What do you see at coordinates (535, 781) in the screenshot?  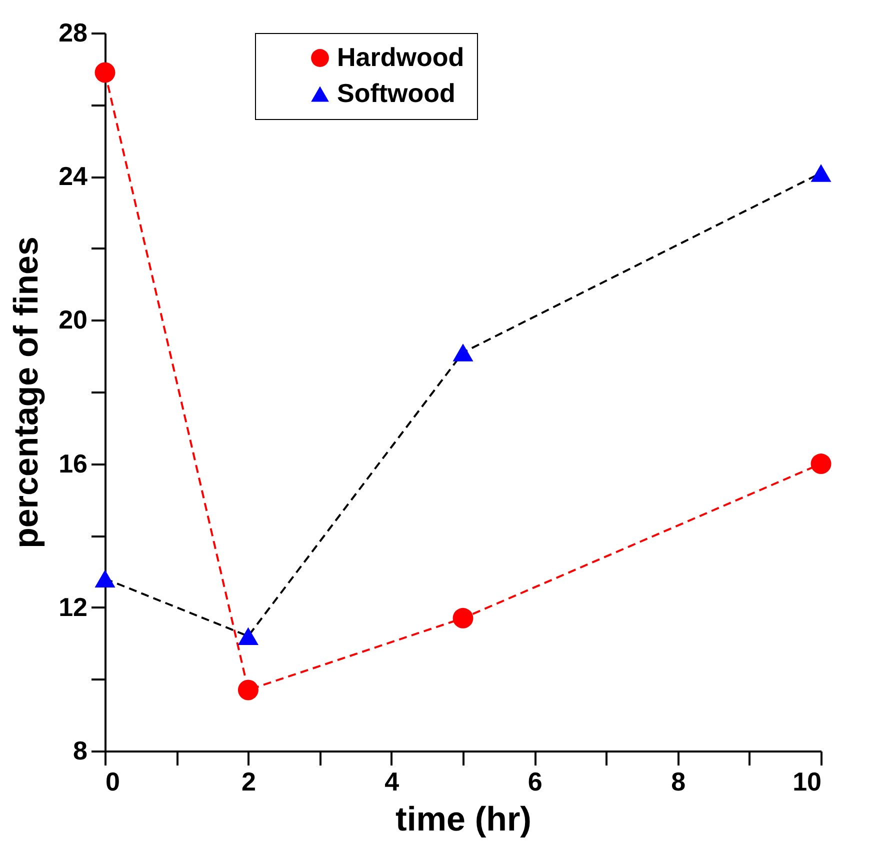 I see `x-tick-label: 6` at bounding box center [535, 781].